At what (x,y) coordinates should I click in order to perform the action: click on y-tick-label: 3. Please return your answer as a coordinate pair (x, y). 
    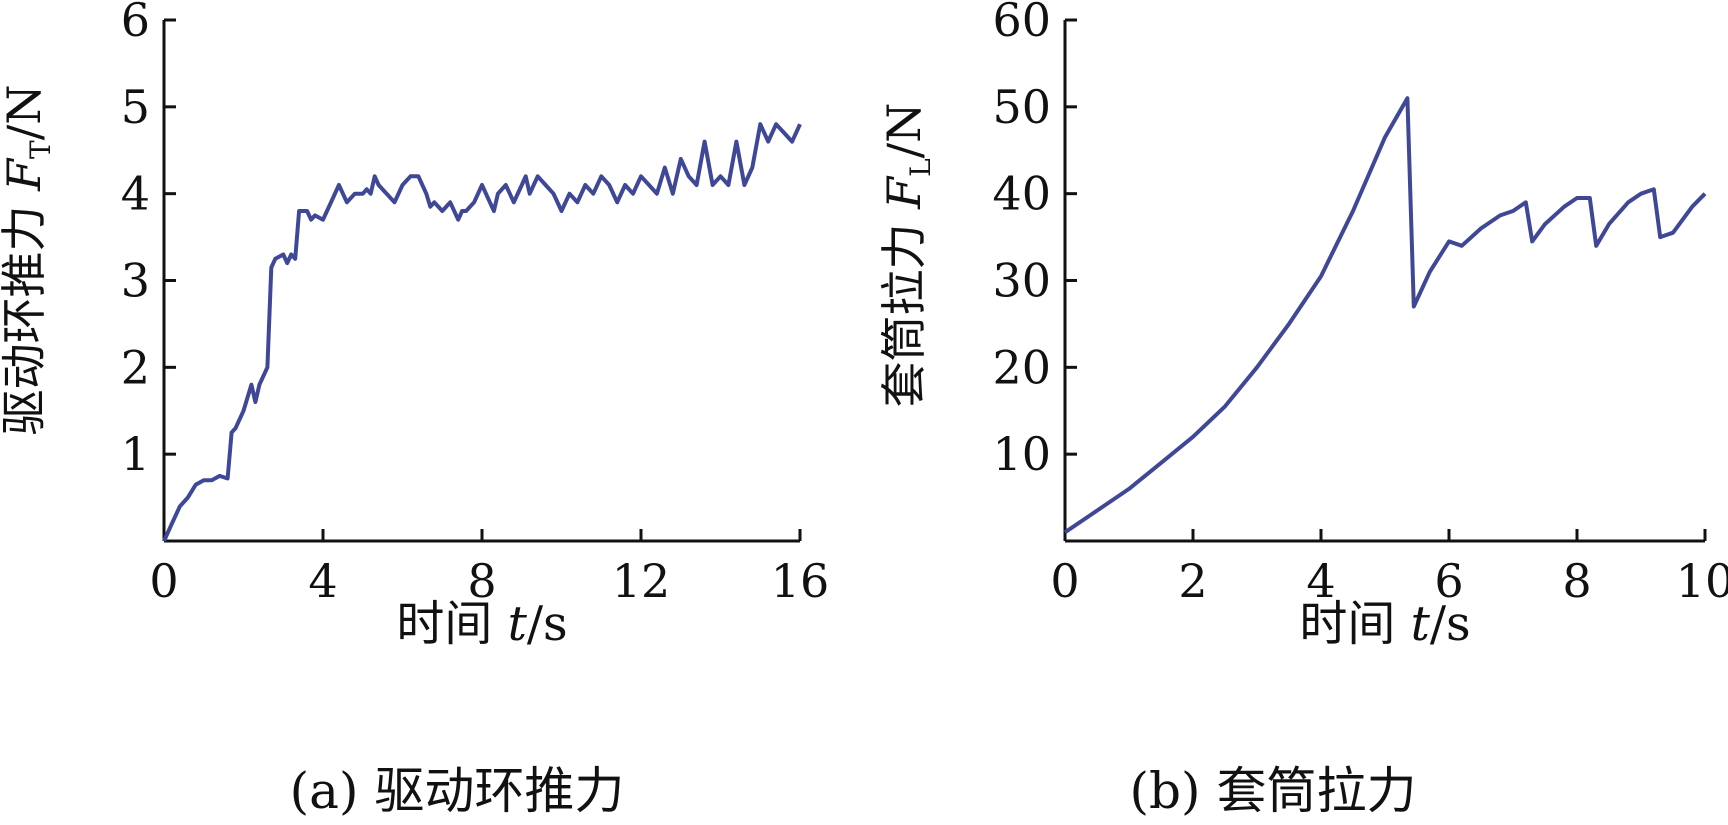
    Looking at the image, I should click on (135, 281).